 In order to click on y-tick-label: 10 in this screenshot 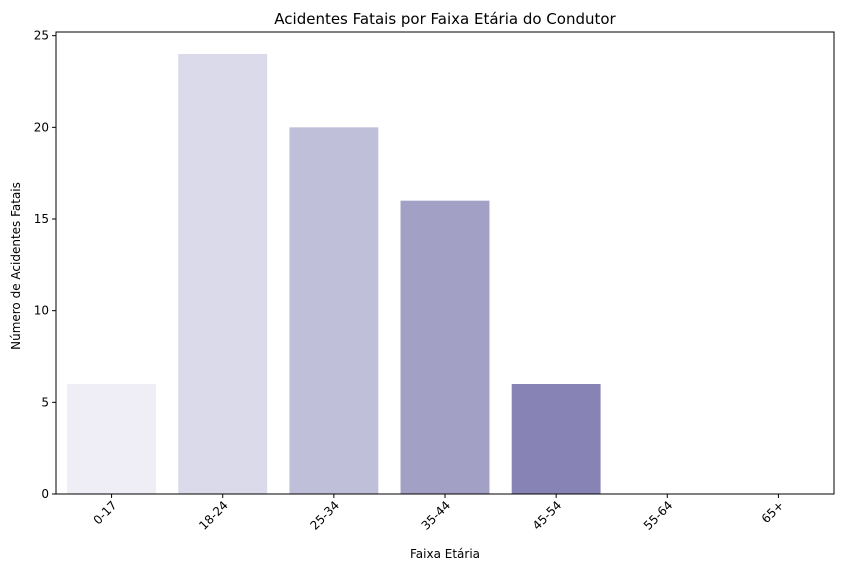, I will do `click(41, 311)`.